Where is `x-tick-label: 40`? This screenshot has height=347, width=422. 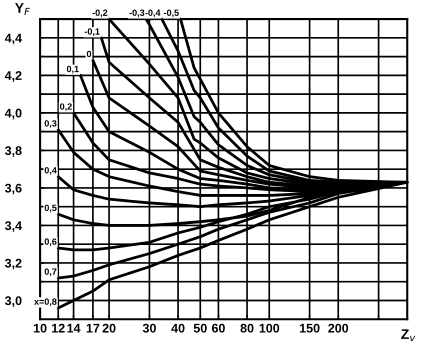 x-tick-label: 40 is located at coordinates (178, 328).